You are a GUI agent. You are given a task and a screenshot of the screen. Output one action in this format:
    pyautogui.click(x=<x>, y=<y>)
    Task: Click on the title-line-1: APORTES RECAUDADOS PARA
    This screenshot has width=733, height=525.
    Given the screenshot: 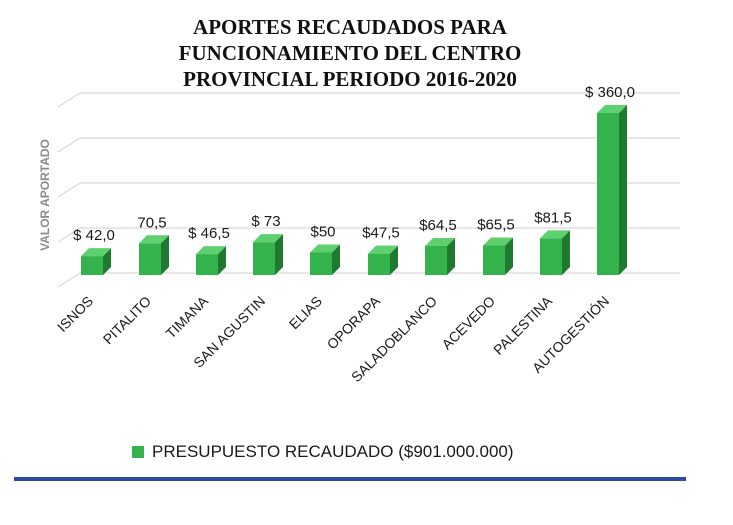 What is the action you would take?
    pyautogui.click(x=350, y=27)
    